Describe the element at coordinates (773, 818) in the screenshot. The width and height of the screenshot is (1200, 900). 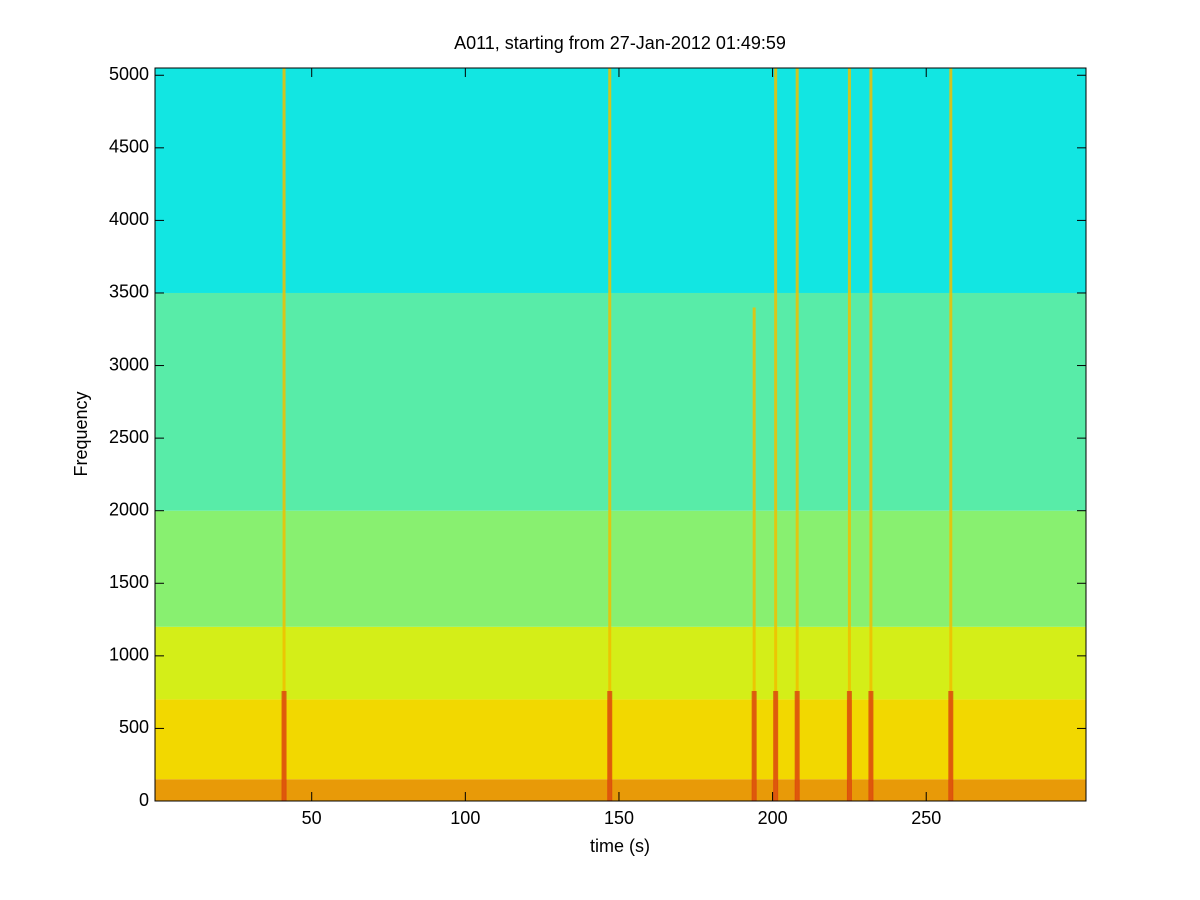
I see `x-tick-label: 200` at that location.